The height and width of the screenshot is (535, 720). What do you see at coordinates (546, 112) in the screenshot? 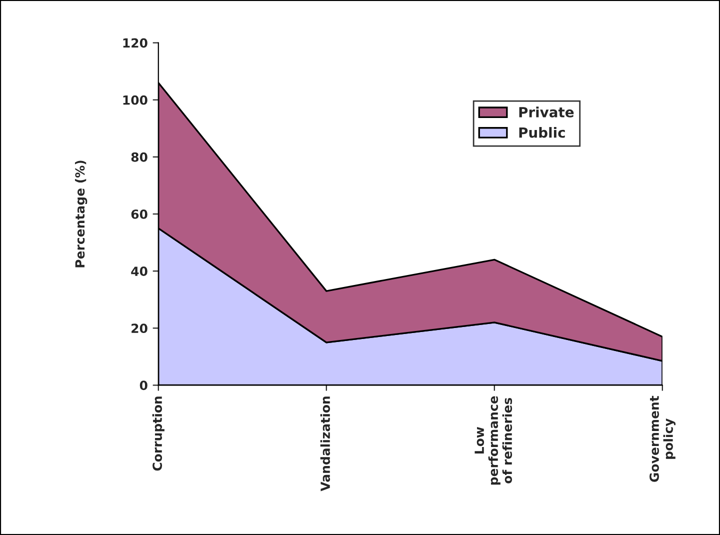
I see `legend-label: Private` at bounding box center [546, 112].